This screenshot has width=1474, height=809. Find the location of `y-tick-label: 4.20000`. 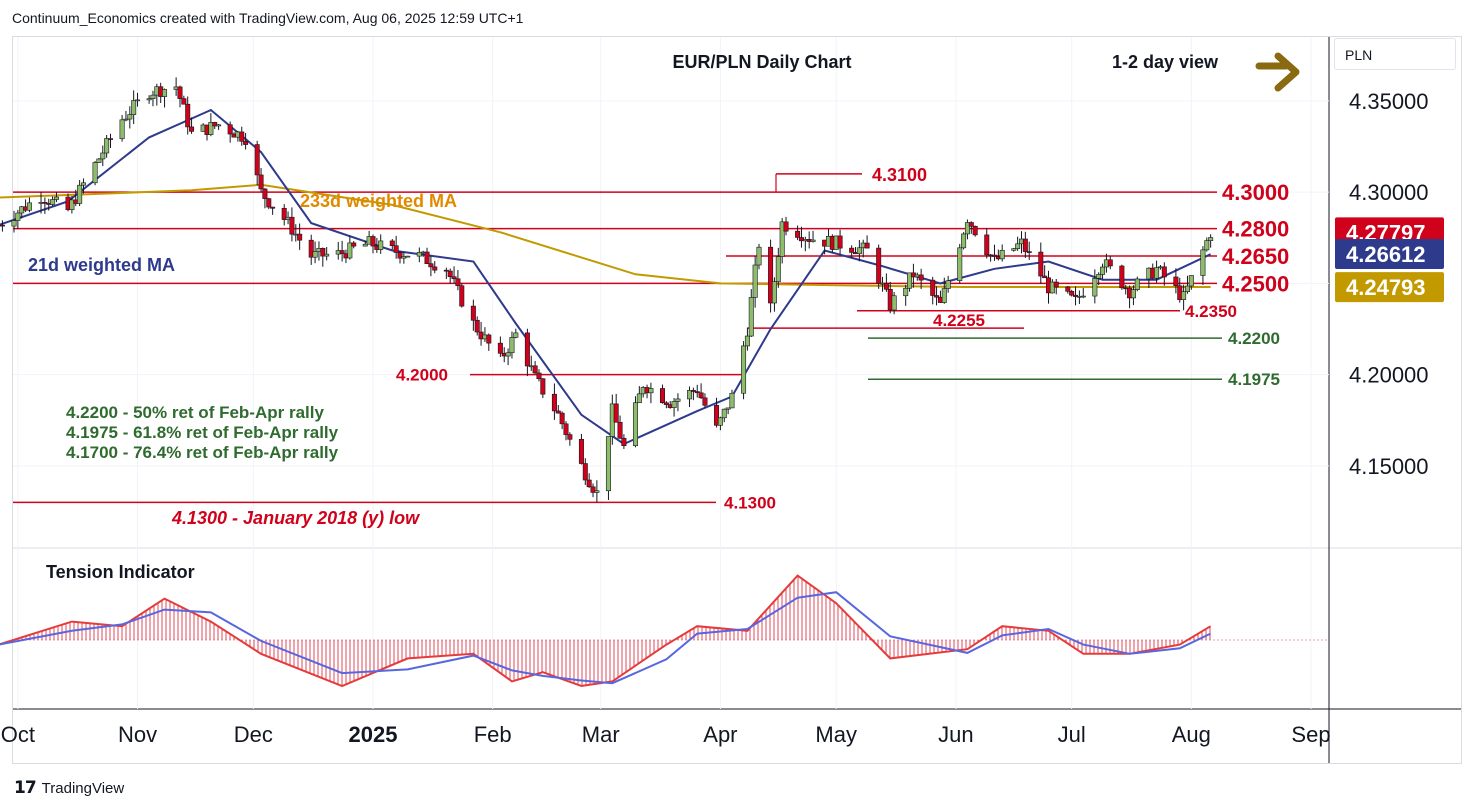

y-tick-label: 4.20000 is located at coordinates (1389, 375).